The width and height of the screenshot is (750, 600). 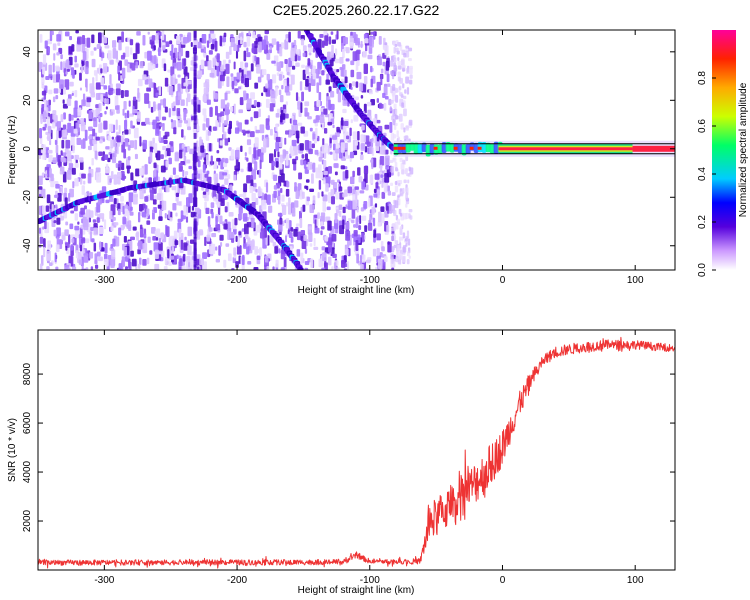 What do you see at coordinates (702, 126) in the screenshot?
I see `colorbar-tick-label: 0.6` at bounding box center [702, 126].